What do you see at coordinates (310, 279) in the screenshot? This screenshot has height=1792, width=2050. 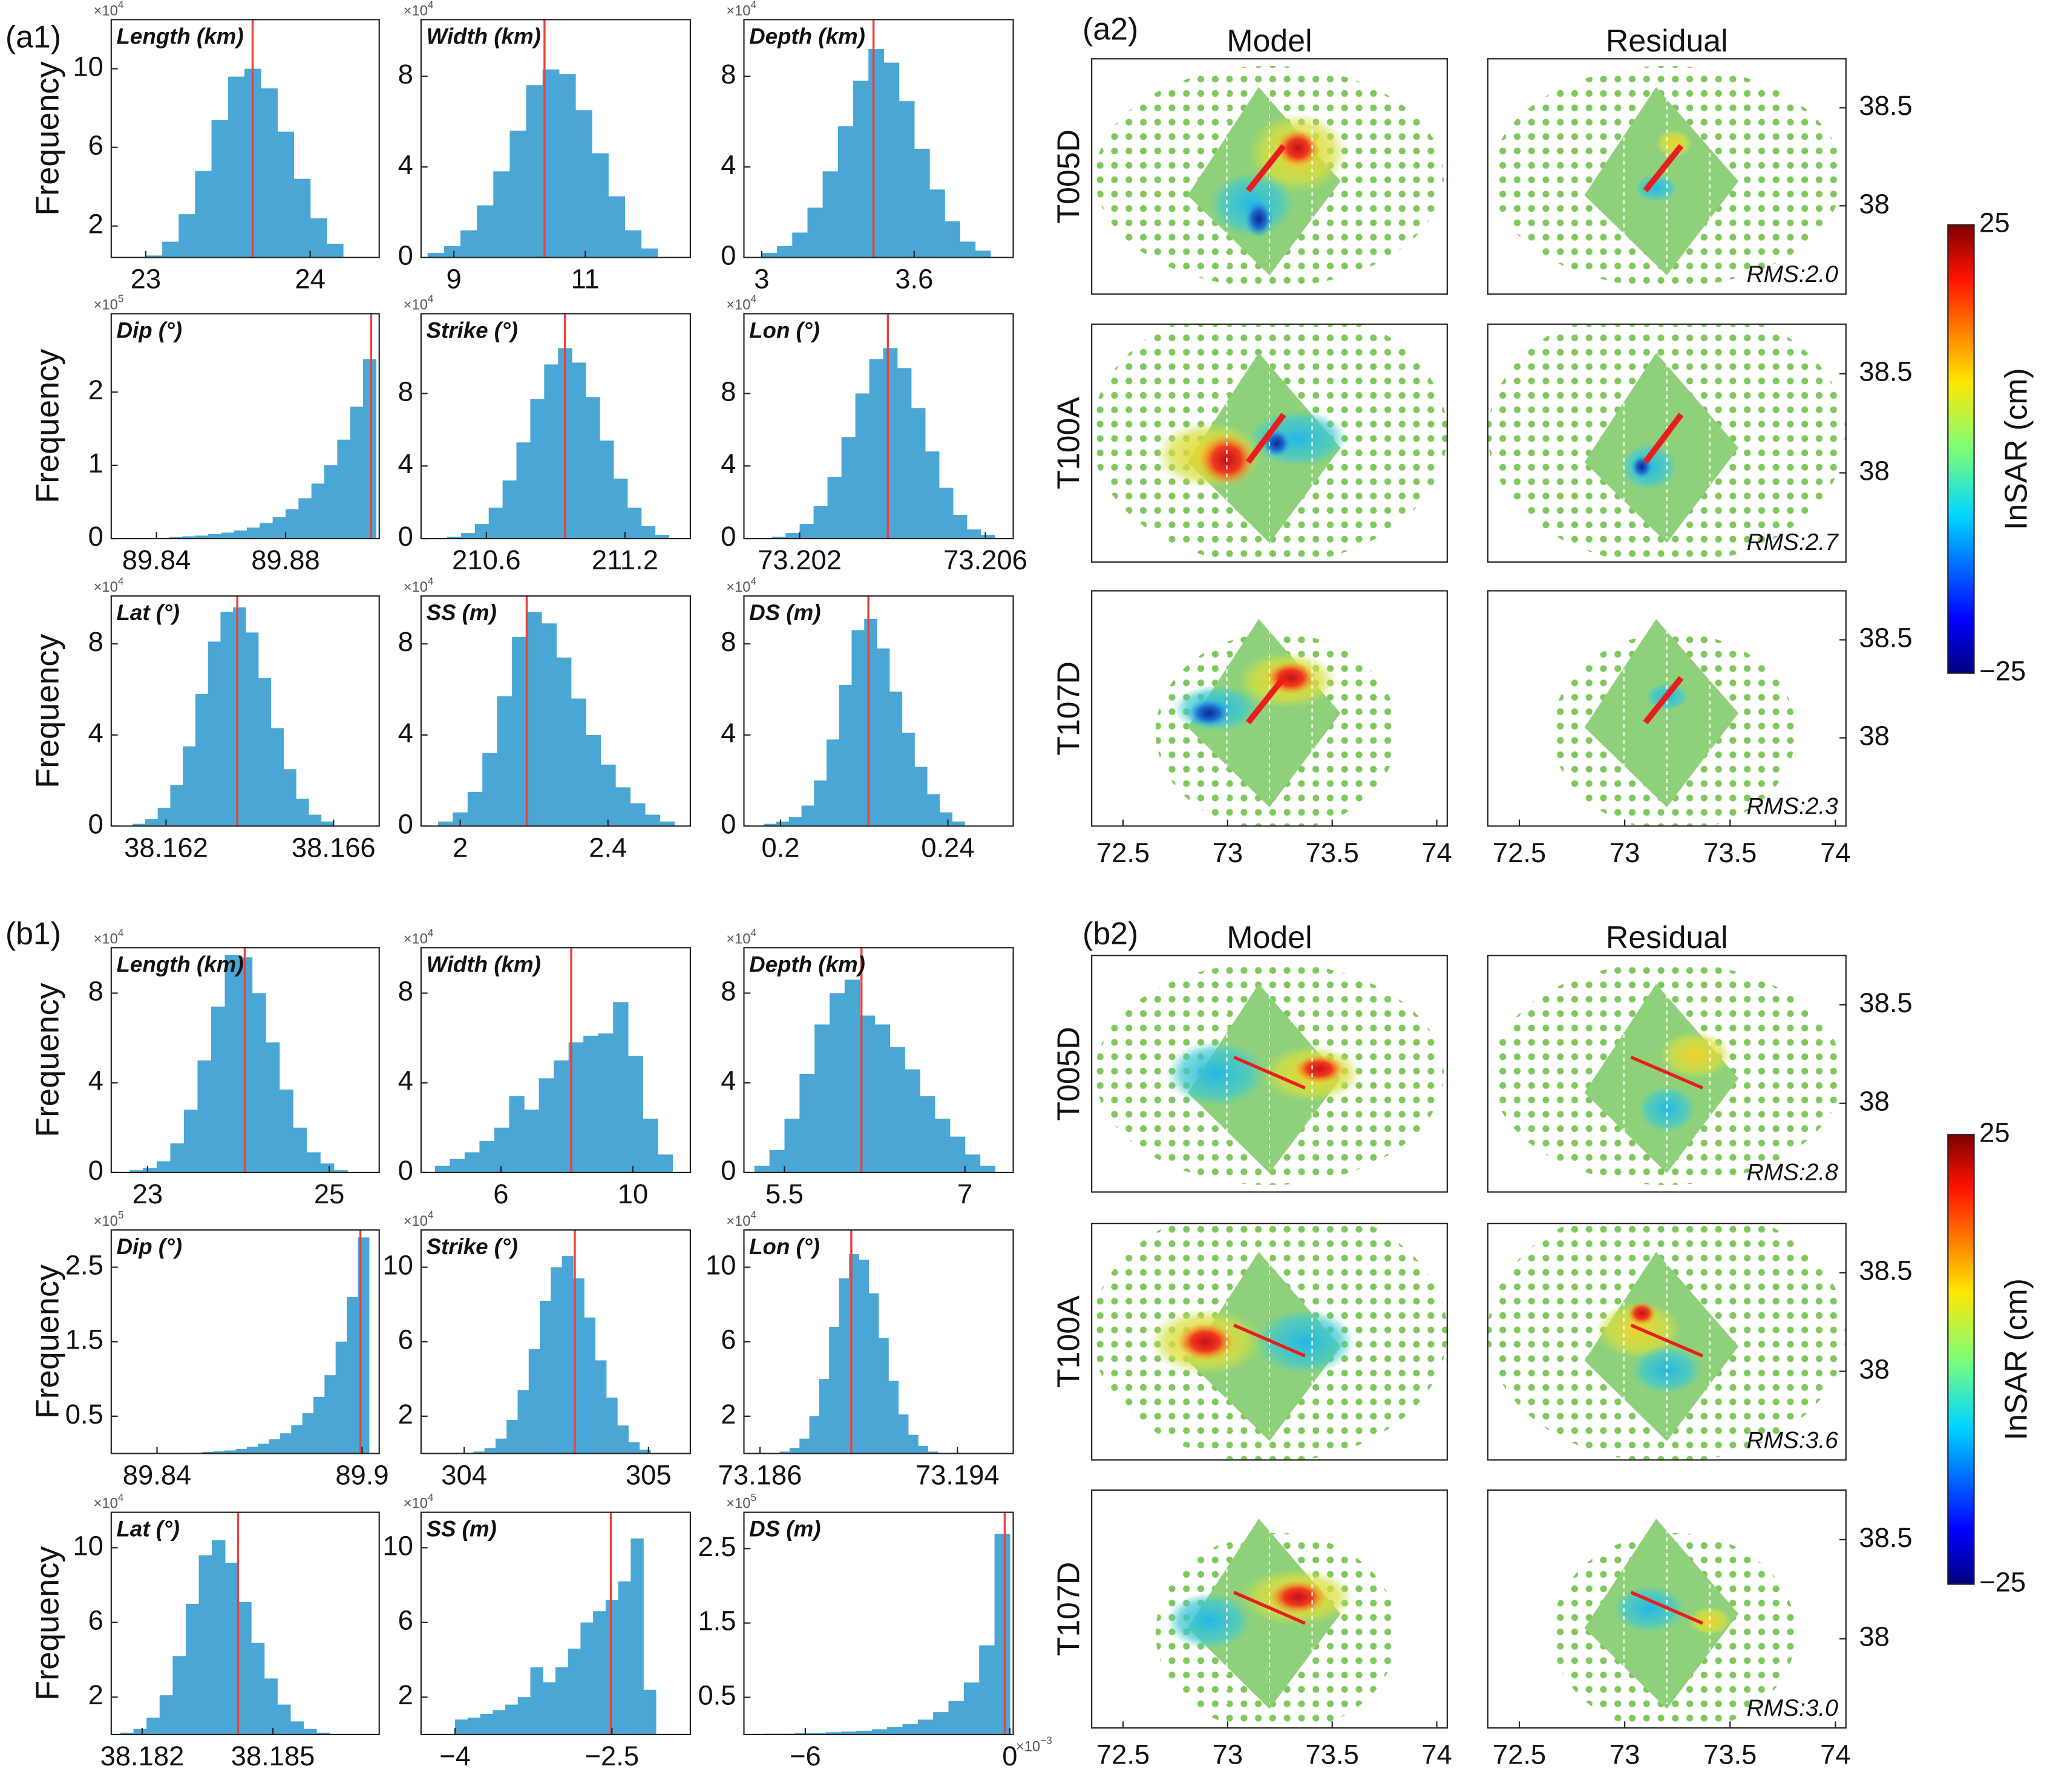 I see `x-tick-label: 24` at bounding box center [310, 279].